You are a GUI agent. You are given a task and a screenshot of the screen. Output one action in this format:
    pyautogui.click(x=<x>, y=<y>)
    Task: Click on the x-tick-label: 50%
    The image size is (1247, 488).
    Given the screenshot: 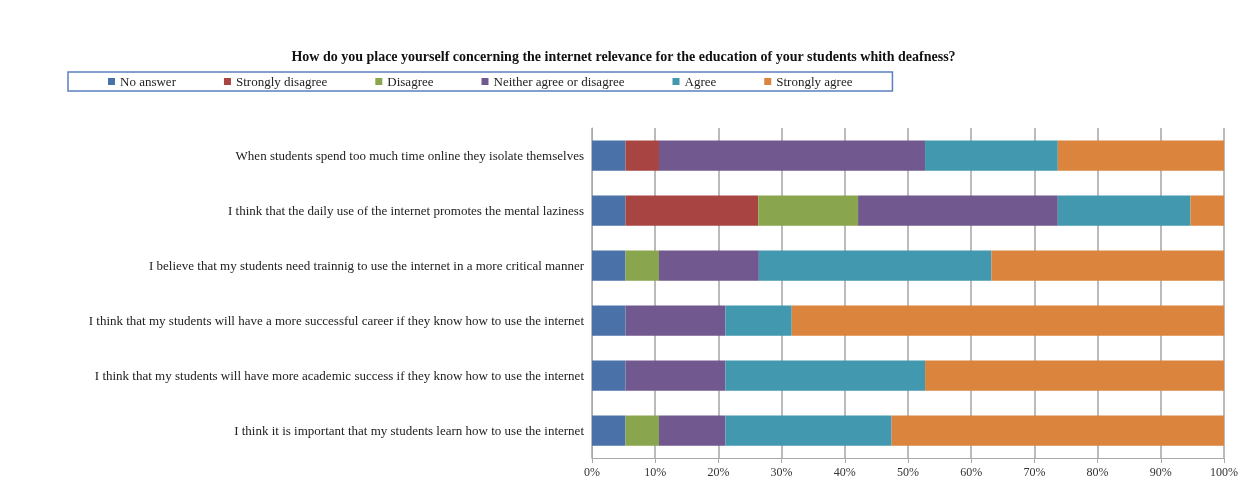 What is the action you would take?
    pyautogui.click(x=908, y=472)
    